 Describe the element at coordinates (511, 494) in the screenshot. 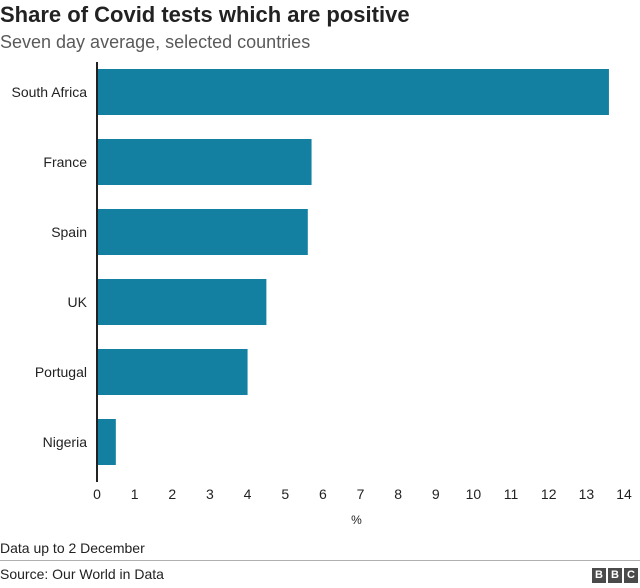

I see `x-tick-label: 11` at that location.